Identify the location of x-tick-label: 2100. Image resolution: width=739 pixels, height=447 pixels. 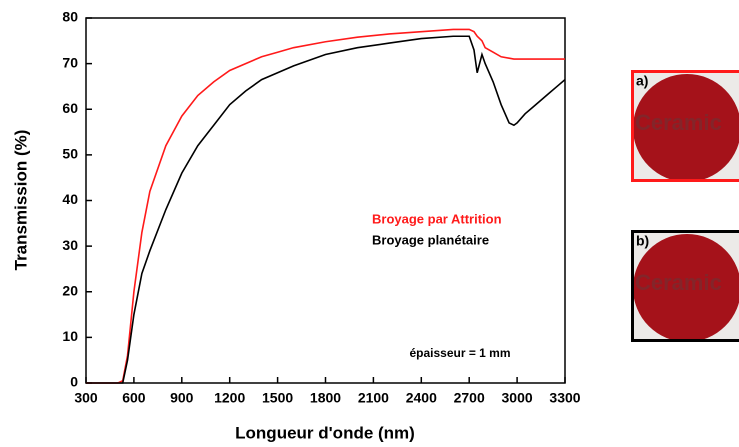
(373, 398).